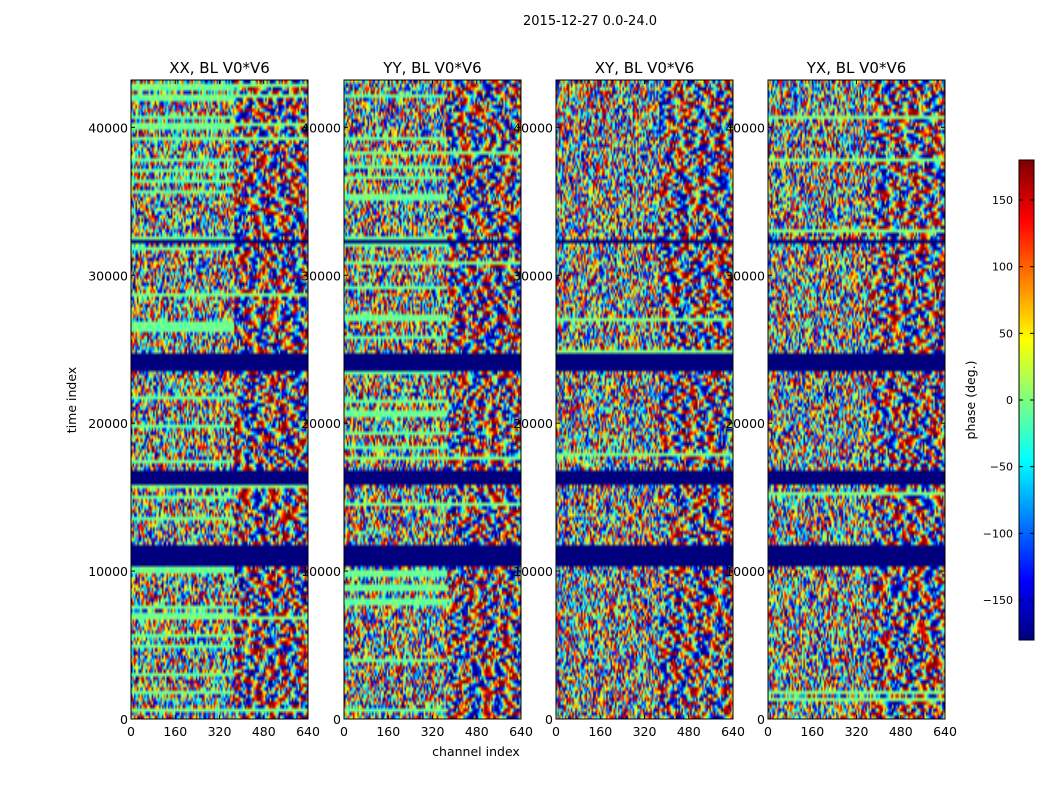 The image size is (1050, 804). Describe the element at coordinates (1002, 200) in the screenshot. I see `colorbar-tick-label: 150` at that location.